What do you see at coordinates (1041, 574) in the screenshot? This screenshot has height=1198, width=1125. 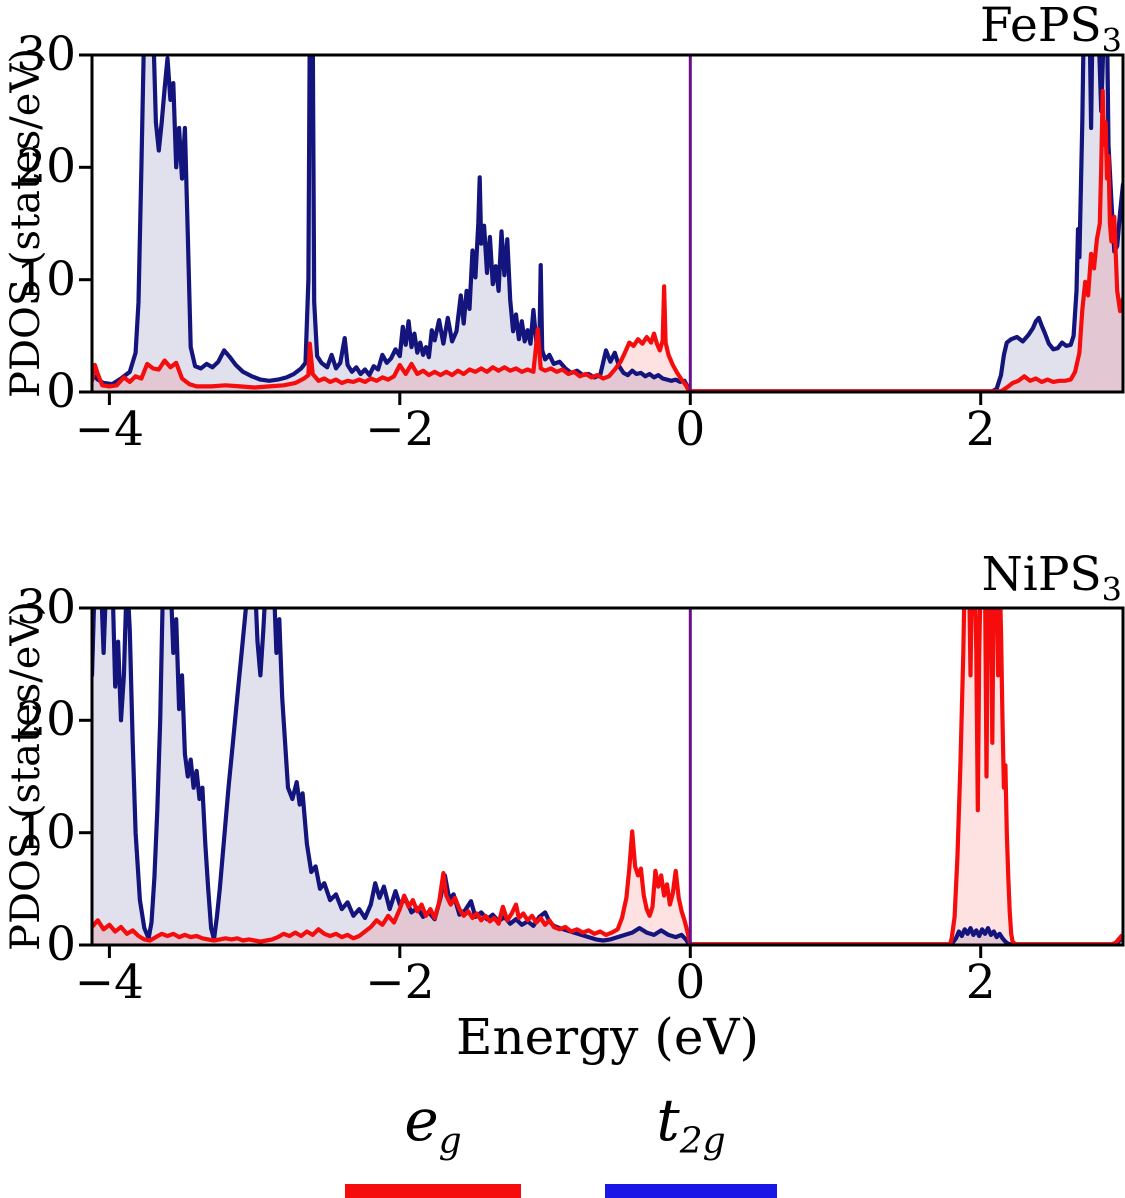 I see `panel2-title-text: NiPS` at bounding box center [1041, 574].